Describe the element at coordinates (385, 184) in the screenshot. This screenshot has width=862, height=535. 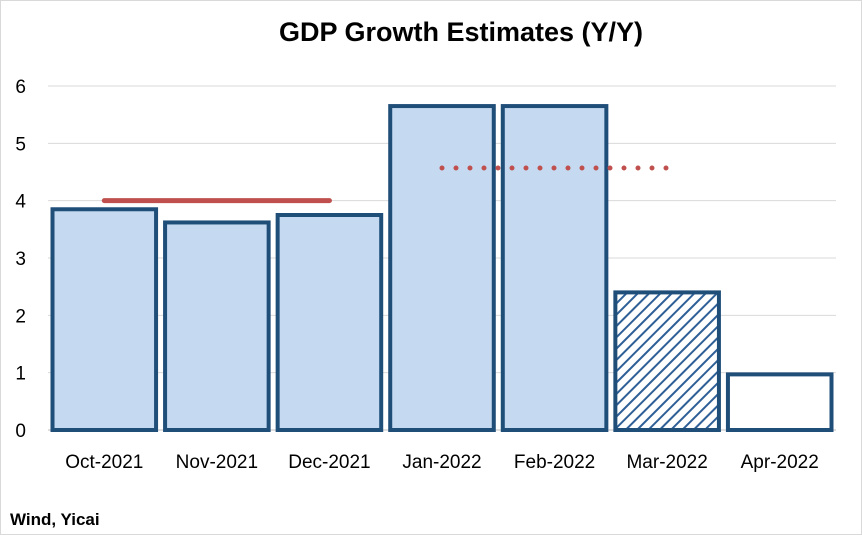
I see `reference-lines` at that location.